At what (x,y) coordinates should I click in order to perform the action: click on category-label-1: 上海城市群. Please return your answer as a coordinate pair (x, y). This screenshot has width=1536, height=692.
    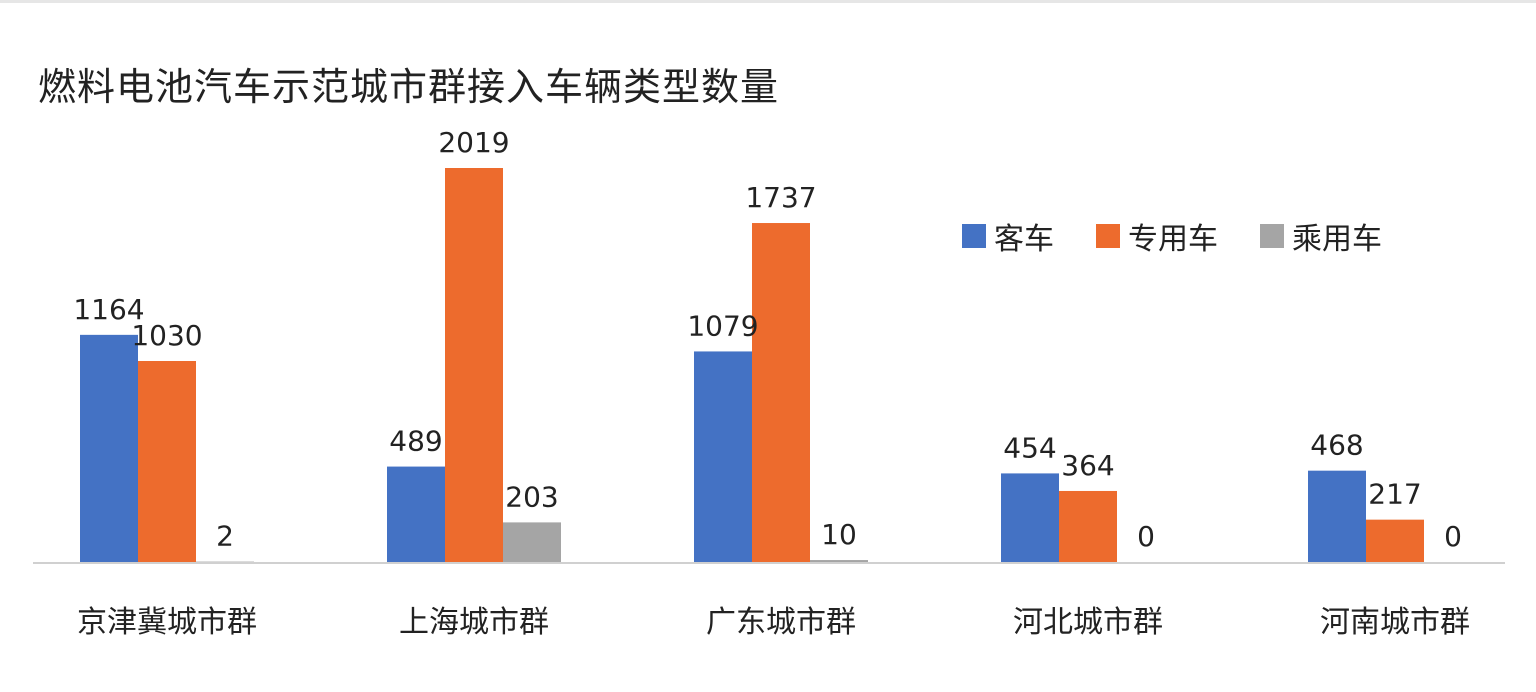
    Looking at the image, I should click on (474, 622).